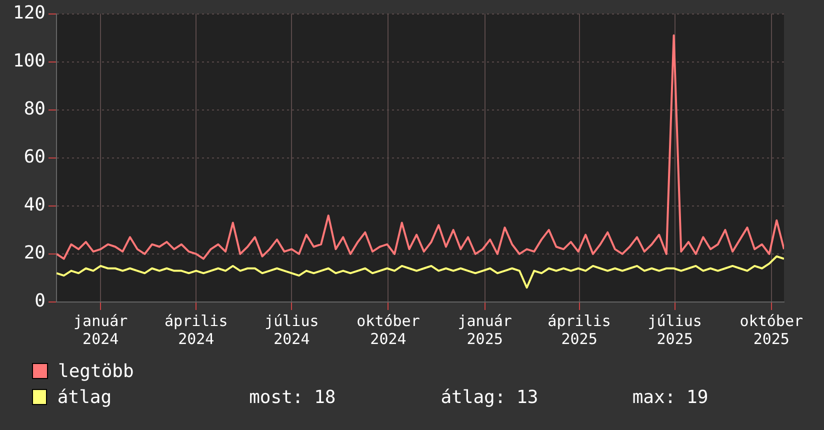 The image size is (824, 430). I want to click on text: most: 18, so click(293, 397).